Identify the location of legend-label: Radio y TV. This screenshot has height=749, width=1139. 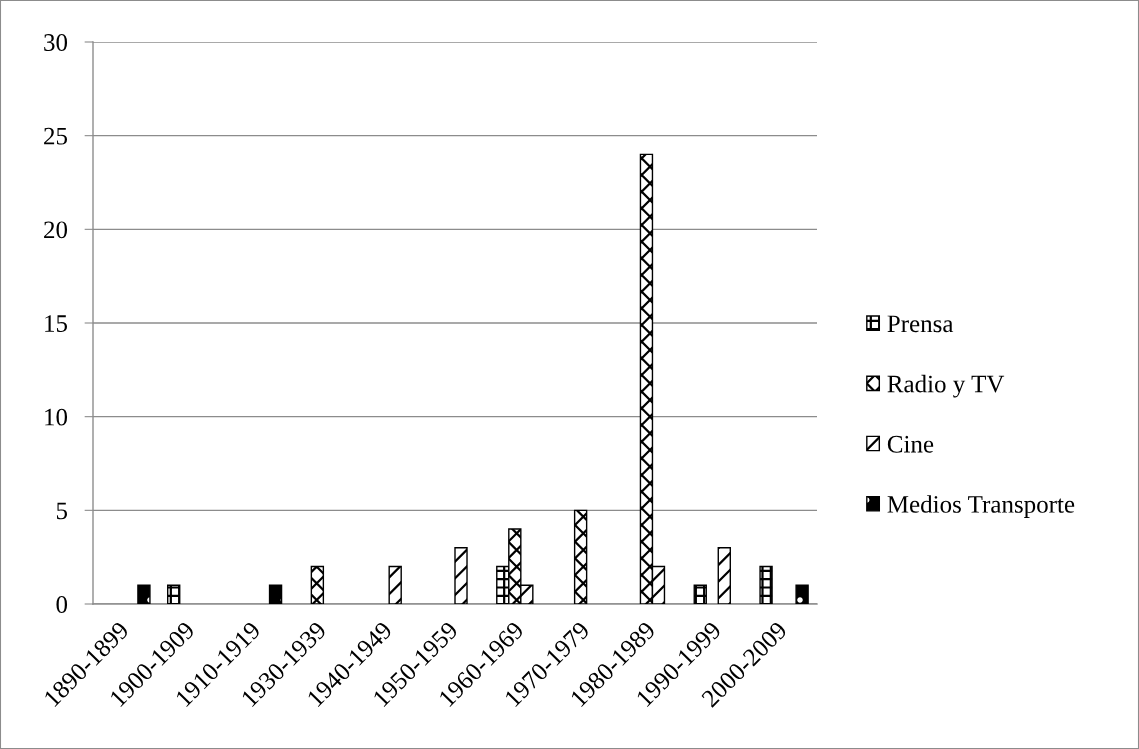
(946, 386).